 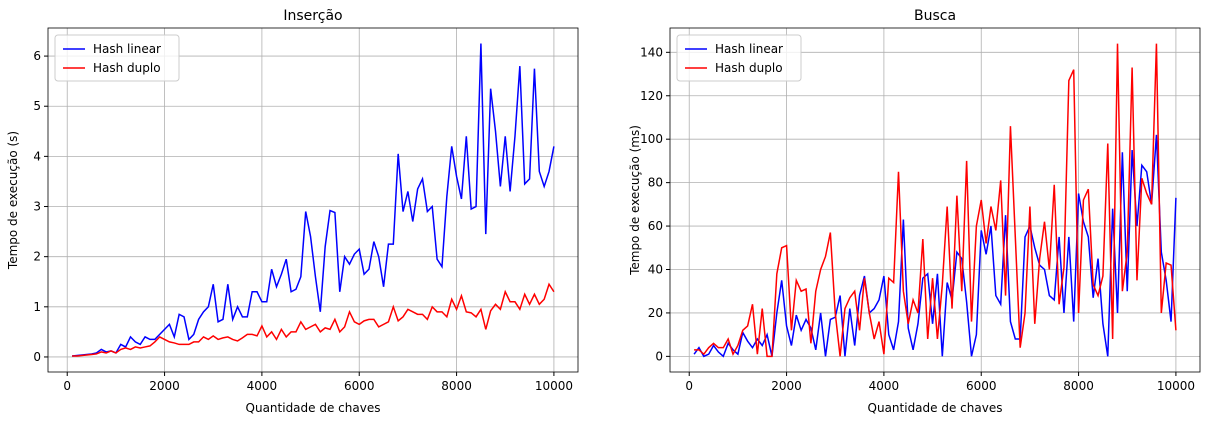 What do you see at coordinates (37, 156) in the screenshot?
I see `y-tick-label: 4` at bounding box center [37, 156].